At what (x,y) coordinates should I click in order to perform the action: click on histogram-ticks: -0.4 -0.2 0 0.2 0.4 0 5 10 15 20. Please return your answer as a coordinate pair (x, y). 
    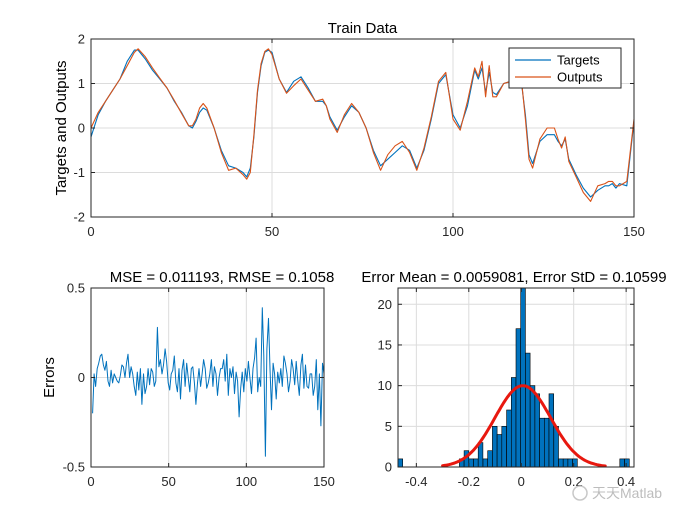
    Looking at the image, I should click on (506, 388).